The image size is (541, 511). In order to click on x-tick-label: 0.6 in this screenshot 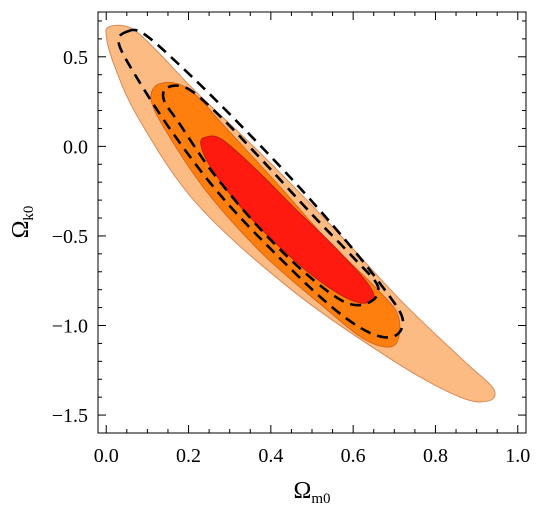, I will do `click(353, 456)`.